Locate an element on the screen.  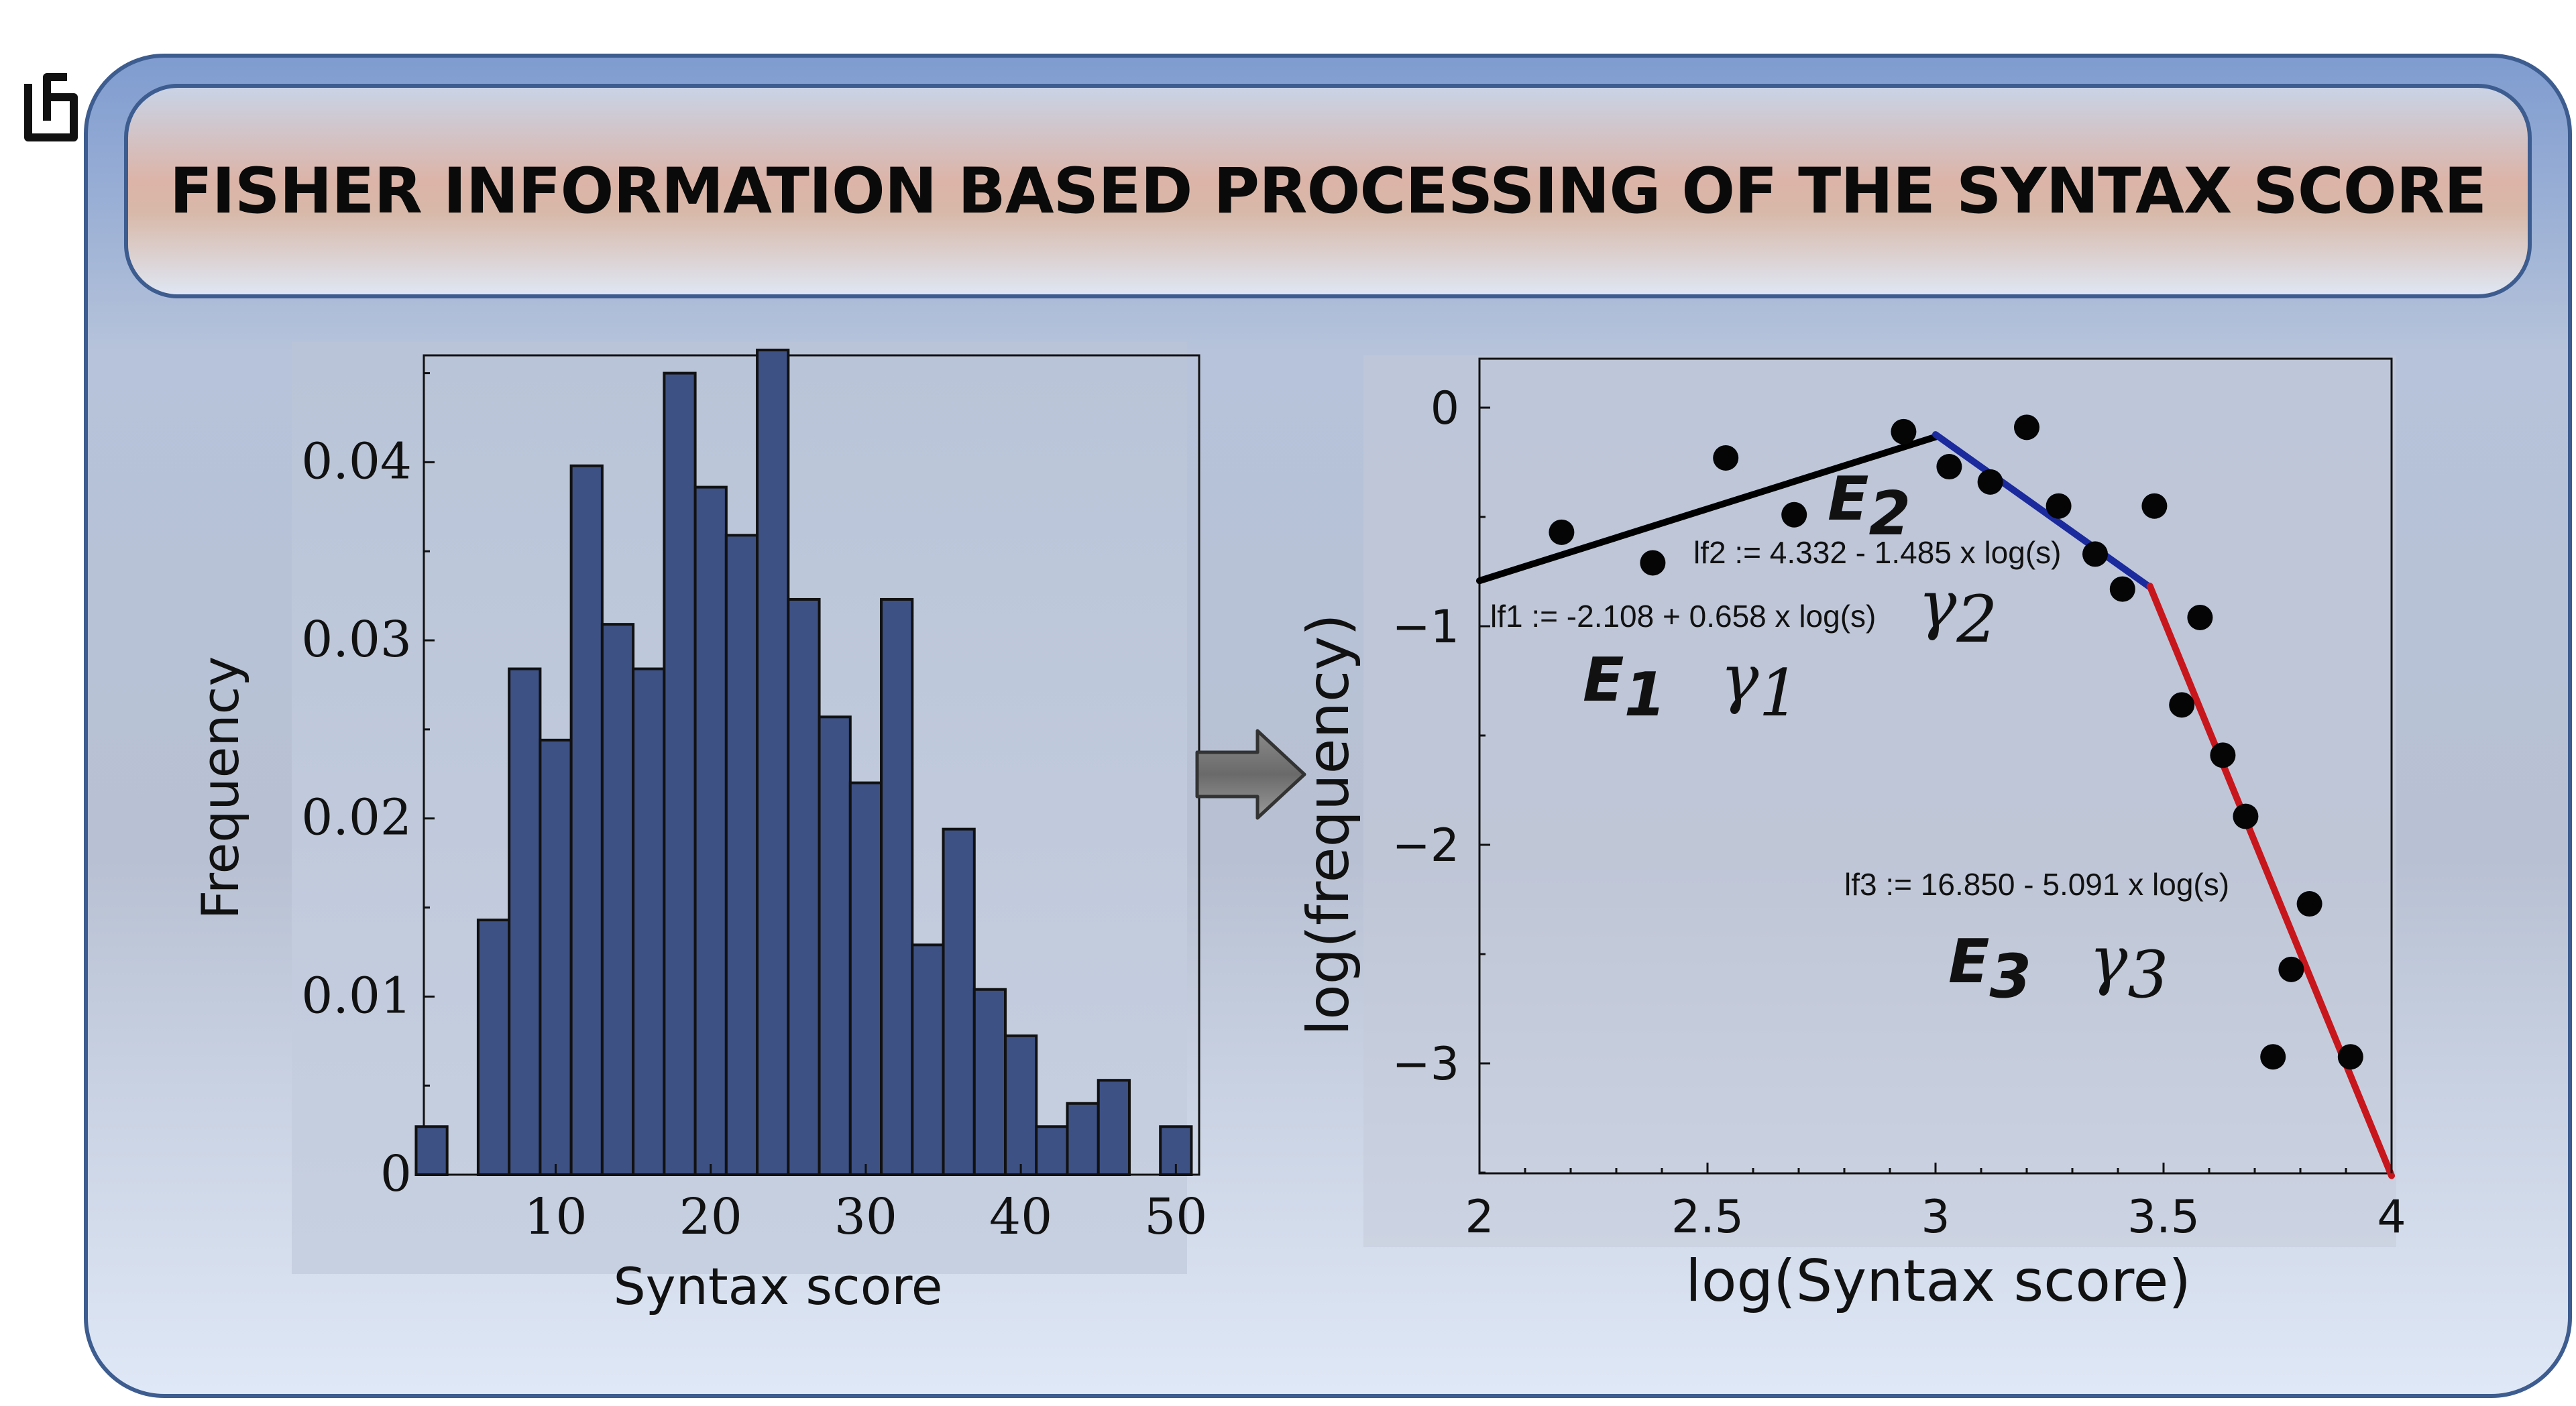
loglog-y-axis-label: log(frequency) is located at coordinates (1328, 824).